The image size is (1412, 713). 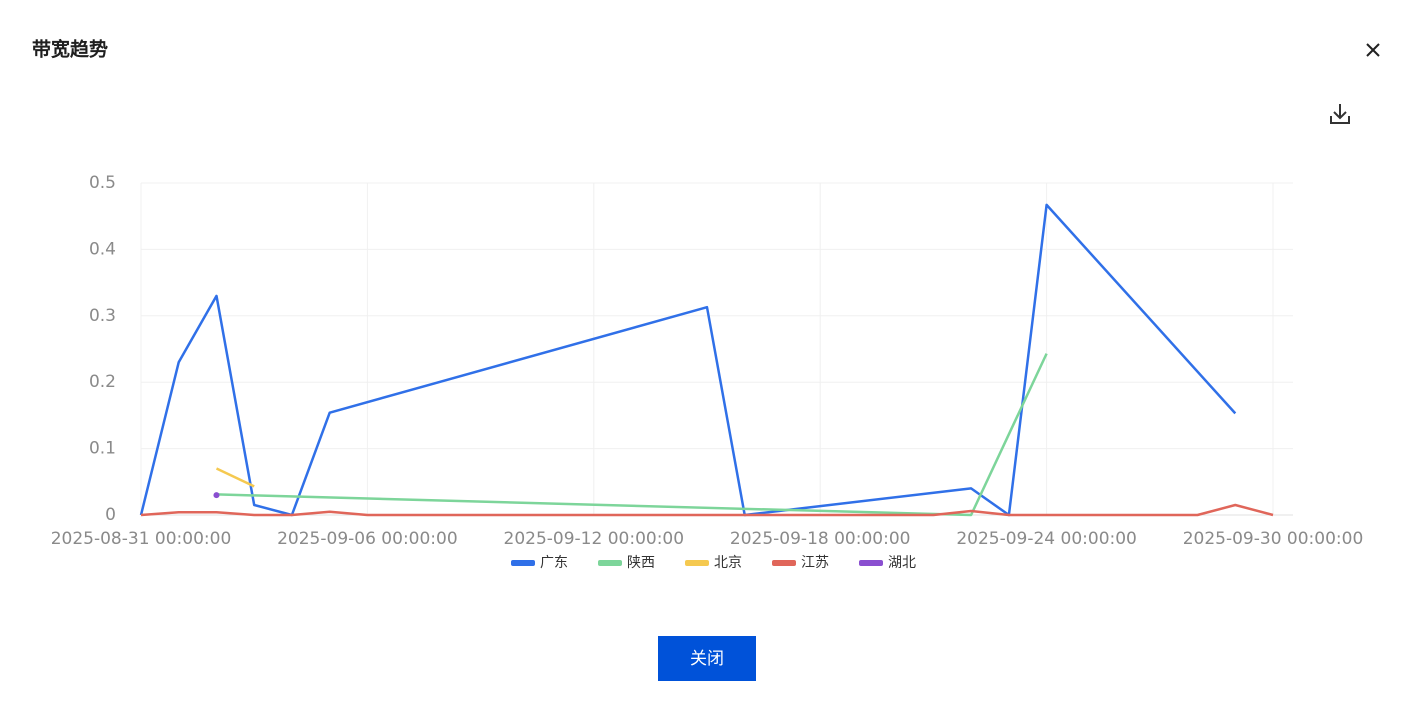 What do you see at coordinates (70, 49) in the screenshot?
I see `dialog-title: 带宽趋势` at bounding box center [70, 49].